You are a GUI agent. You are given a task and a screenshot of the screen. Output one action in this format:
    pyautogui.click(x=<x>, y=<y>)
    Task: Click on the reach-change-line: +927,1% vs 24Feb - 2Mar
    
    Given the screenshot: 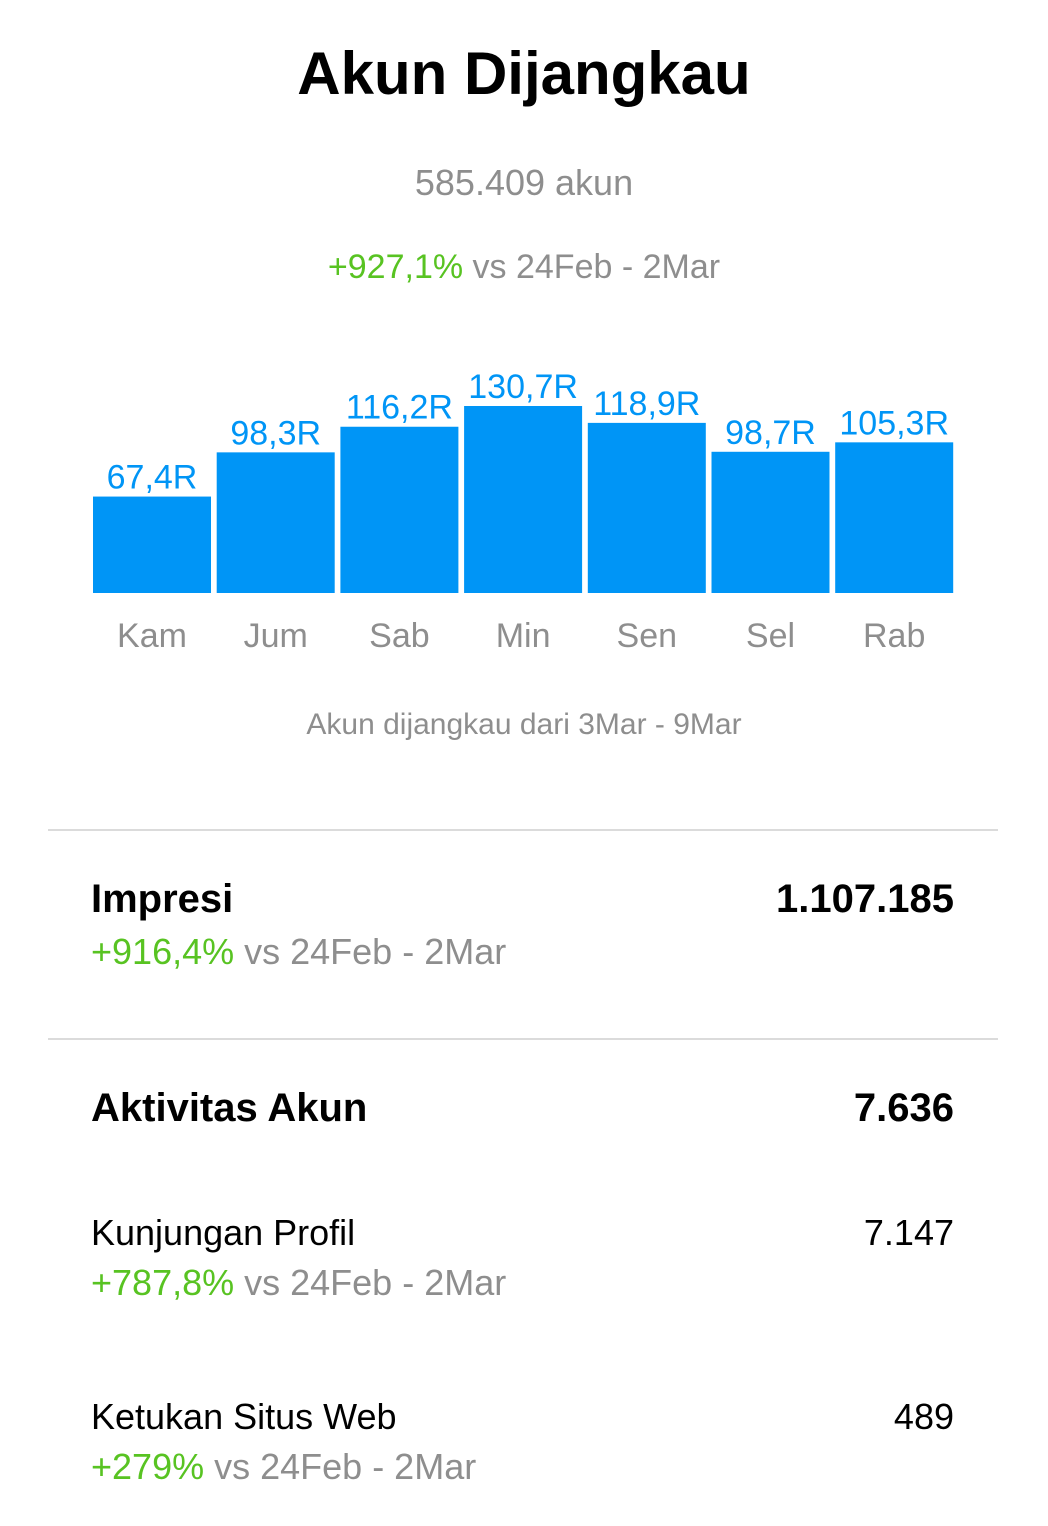 What is the action you would take?
    pyautogui.click(x=524, y=267)
    